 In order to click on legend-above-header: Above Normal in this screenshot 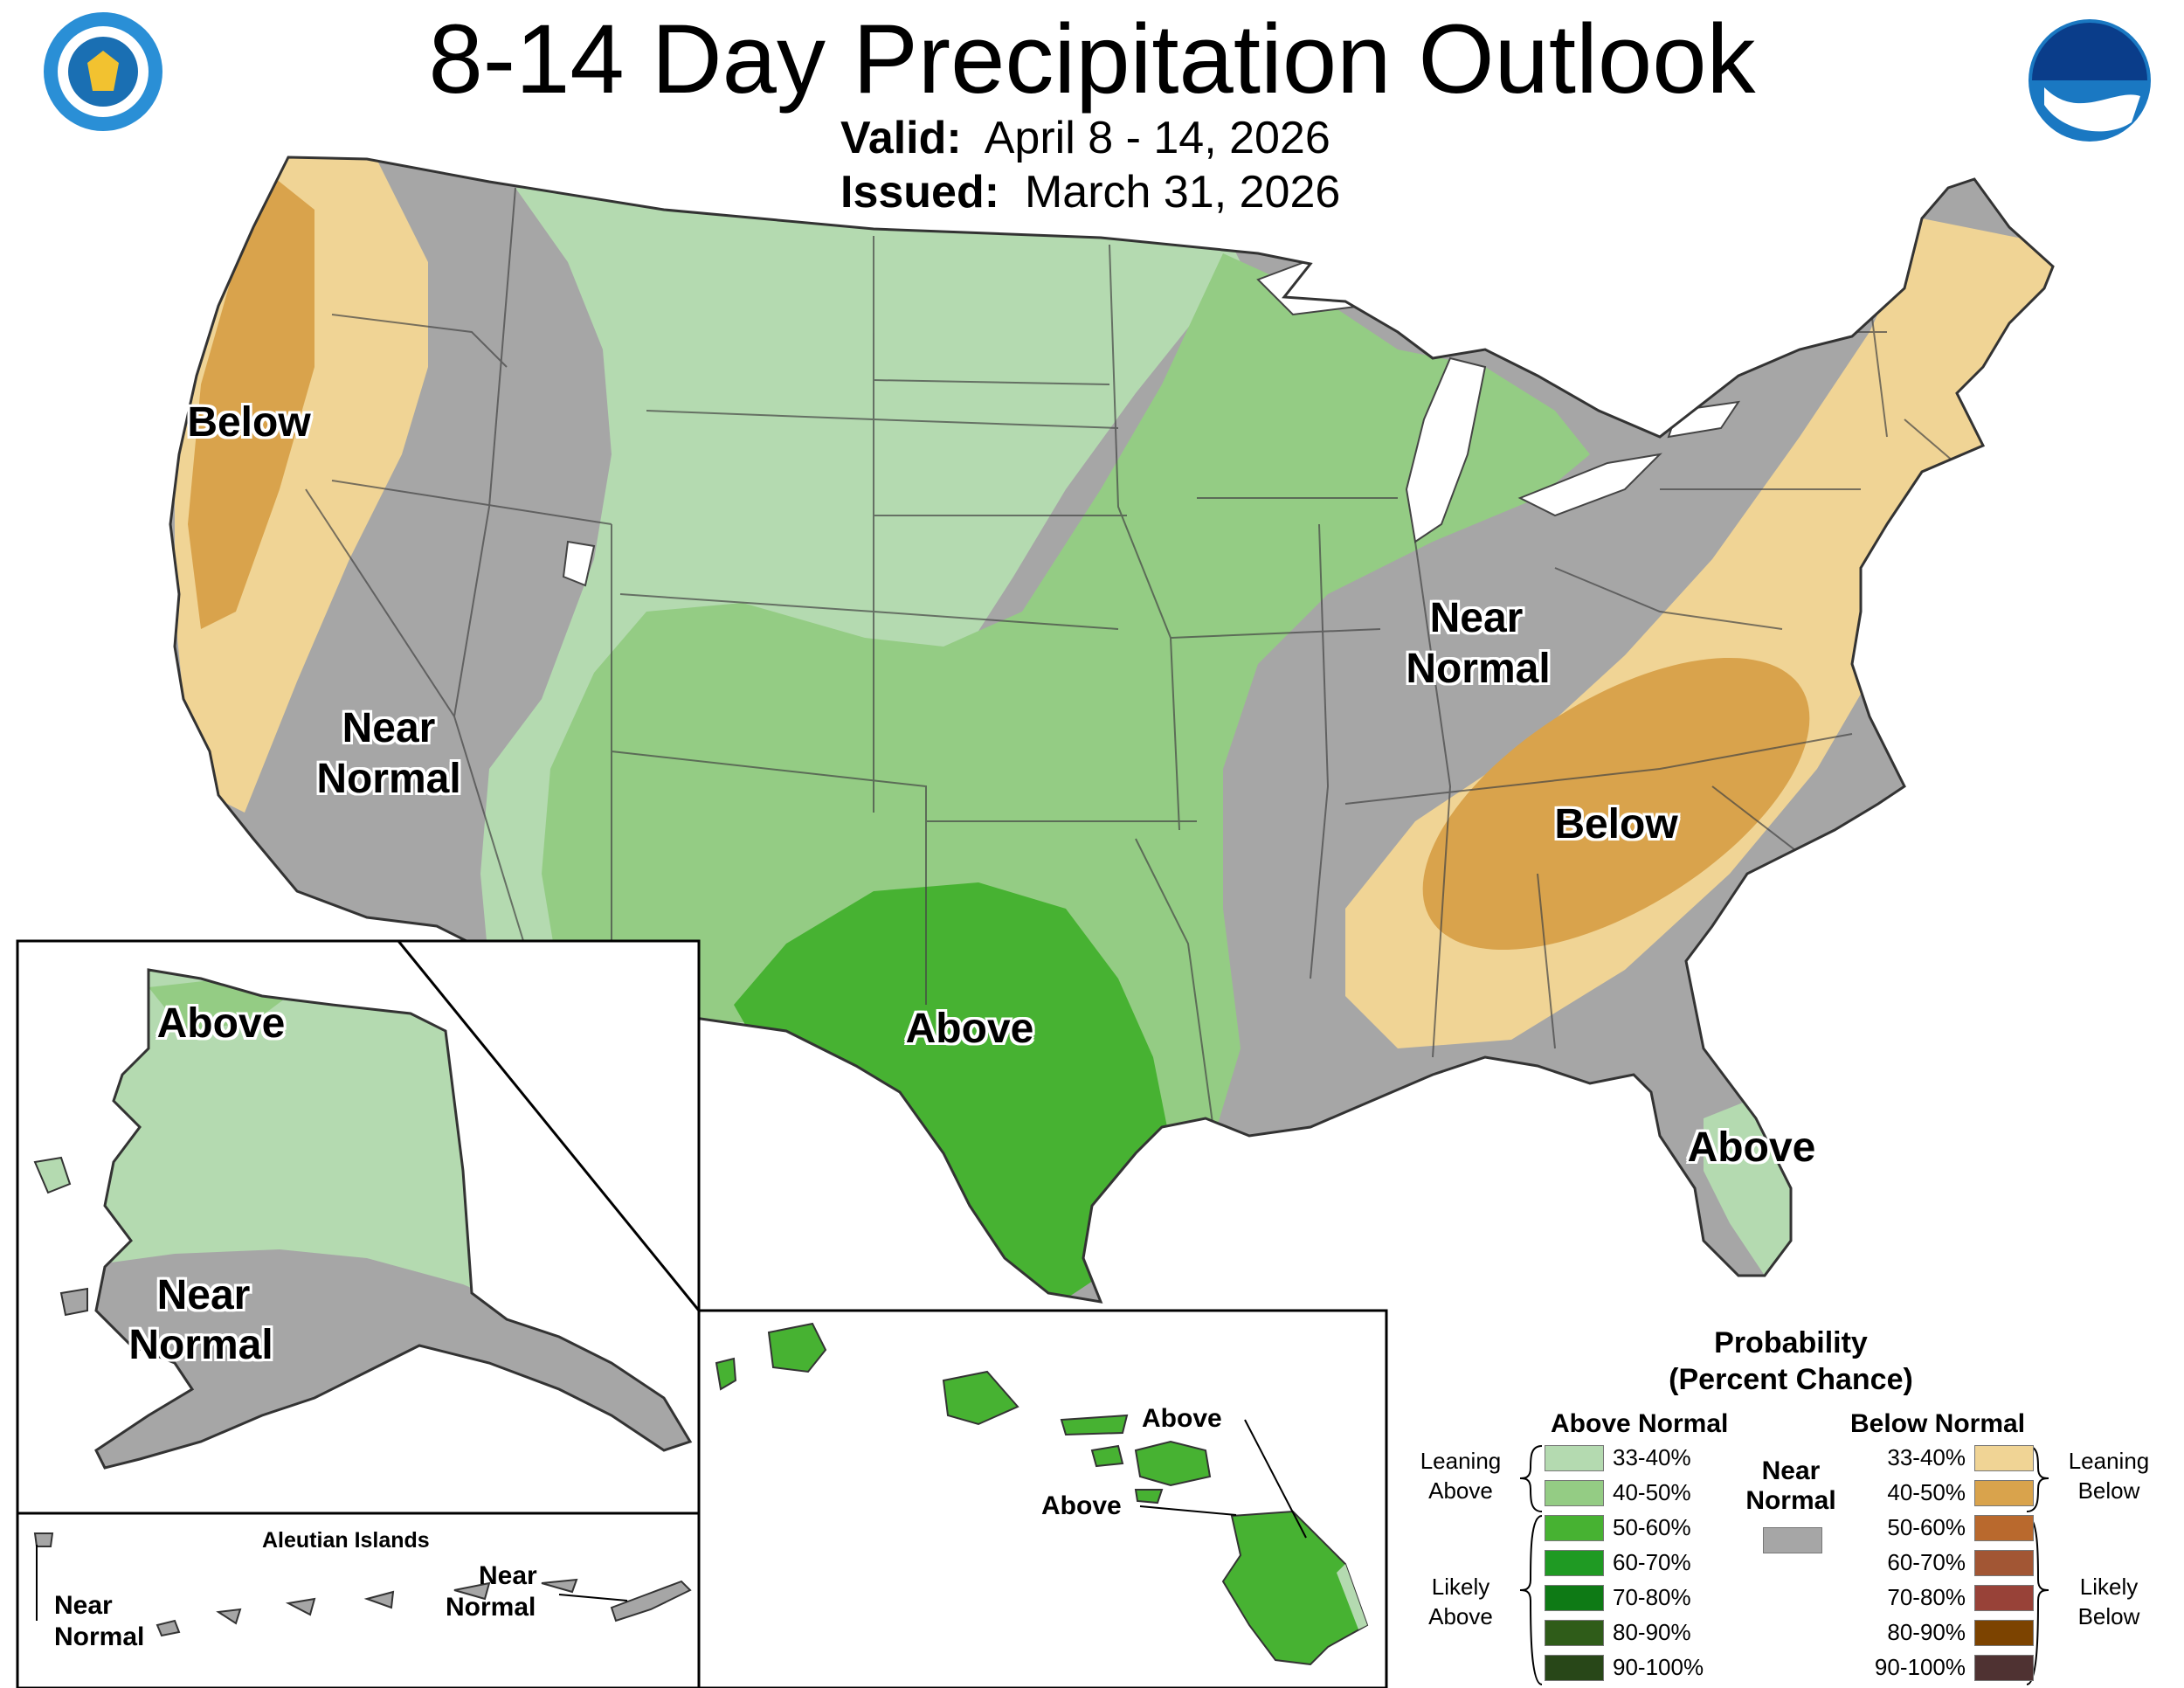, I will do `click(1640, 1423)`.